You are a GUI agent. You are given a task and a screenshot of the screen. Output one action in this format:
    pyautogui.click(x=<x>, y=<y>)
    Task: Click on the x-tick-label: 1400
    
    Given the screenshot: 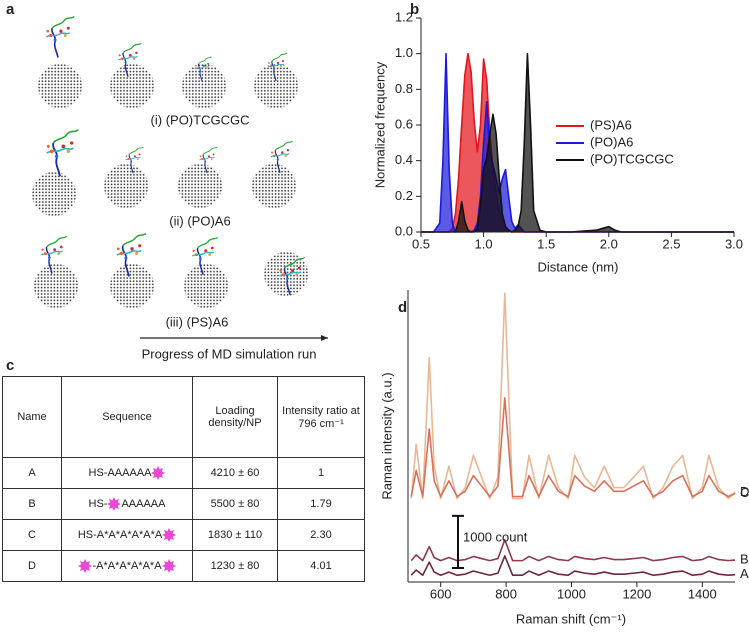 What is the action you would take?
    pyautogui.click(x=702, y=593)
    